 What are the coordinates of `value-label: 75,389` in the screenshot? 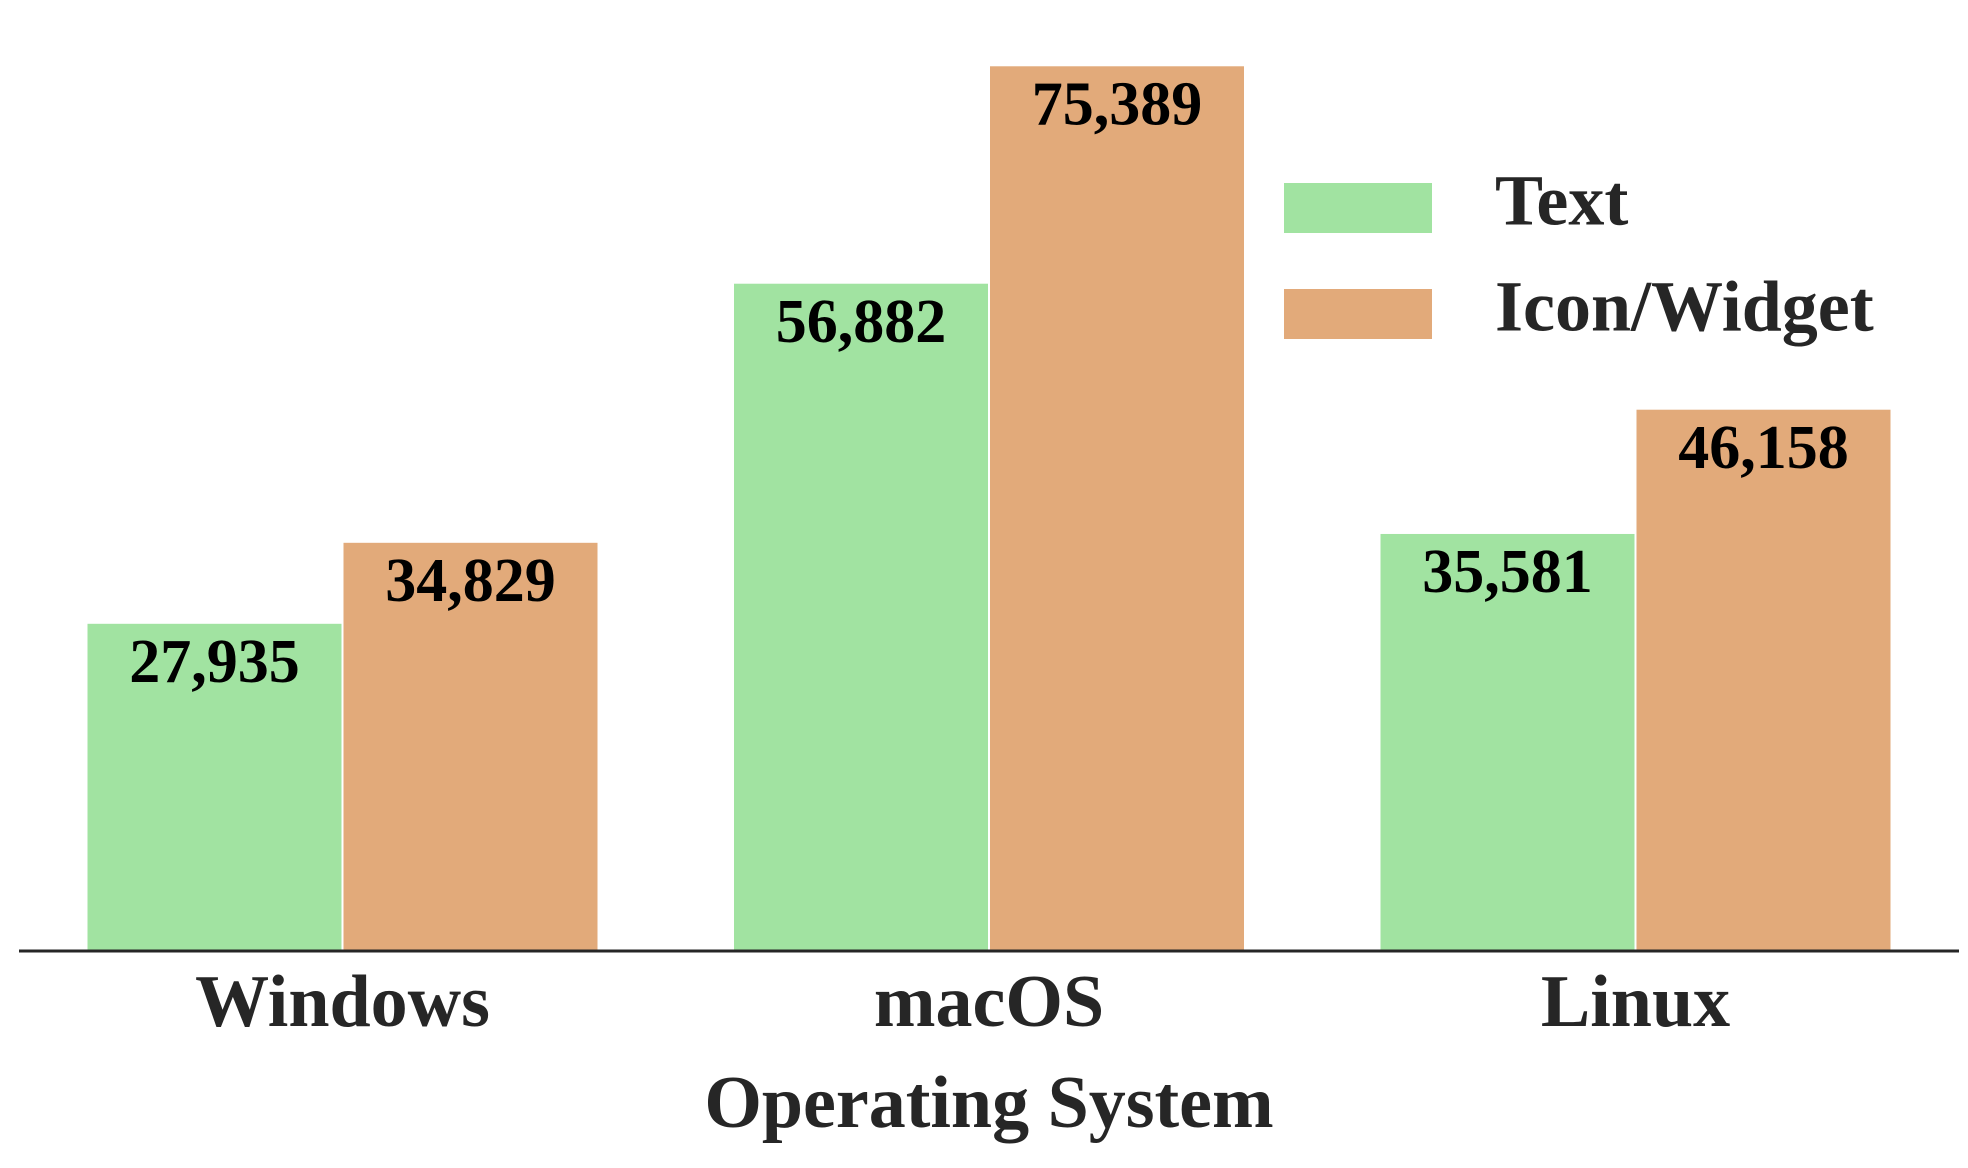 It's located at (1117, 105).